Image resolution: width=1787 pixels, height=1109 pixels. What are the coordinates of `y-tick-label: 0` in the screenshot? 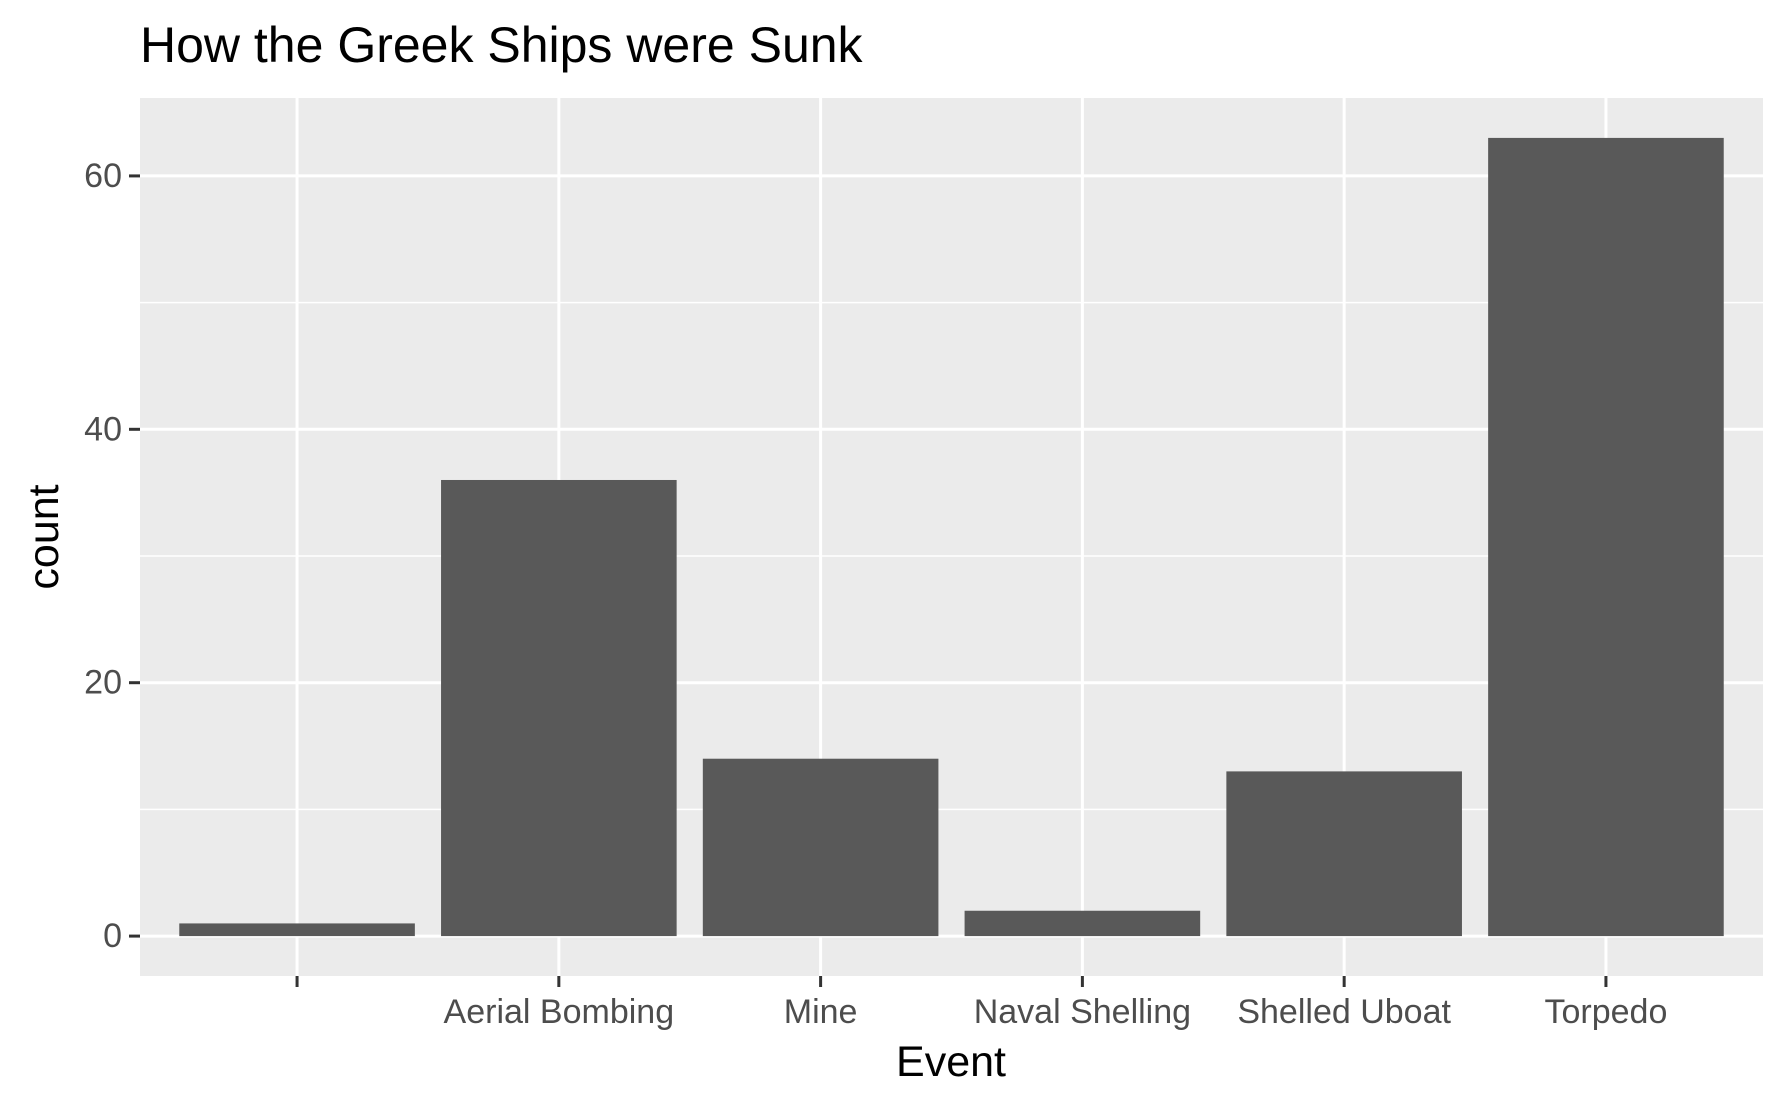 It's located at (112, 936).